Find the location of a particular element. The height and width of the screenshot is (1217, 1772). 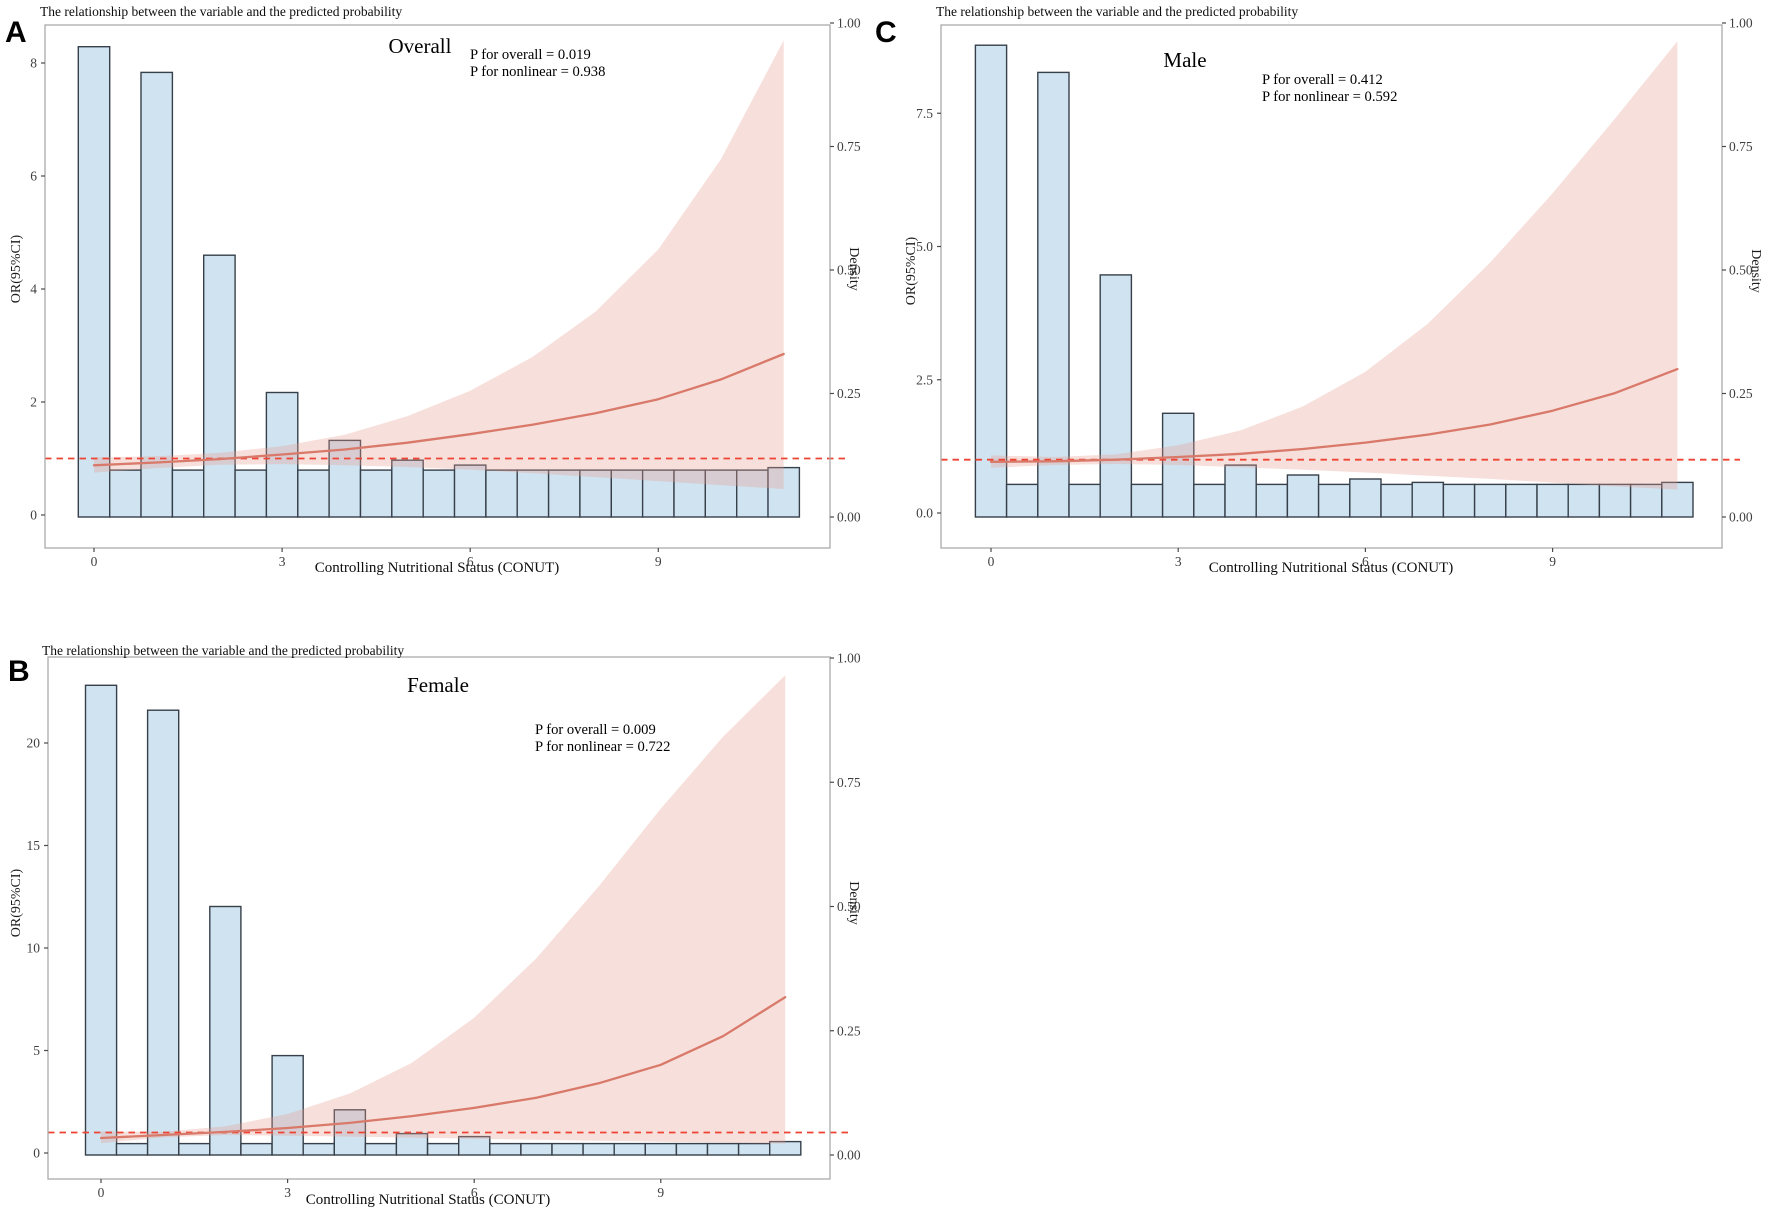

panel-b-p-overall: P for overall = 0.009 is located at coordinates (595, 730).